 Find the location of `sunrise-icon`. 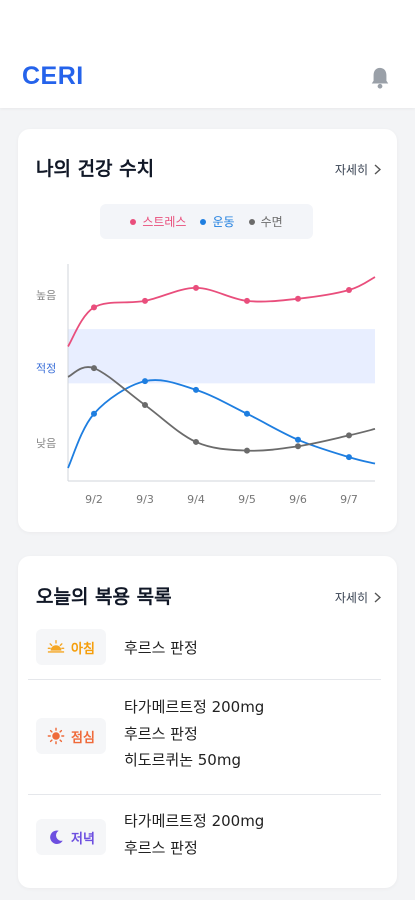

sunrise-icon is located at coordinates (56, 646).